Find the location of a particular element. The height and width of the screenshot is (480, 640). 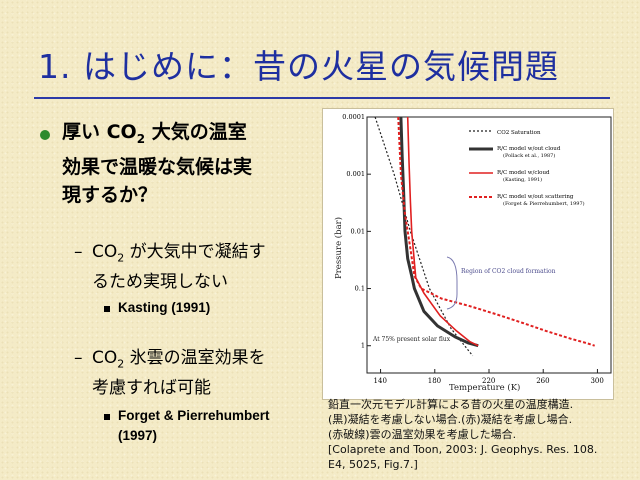

caption-line: E4, 5025, Fig.7.] is located at coordinates (373, 464).